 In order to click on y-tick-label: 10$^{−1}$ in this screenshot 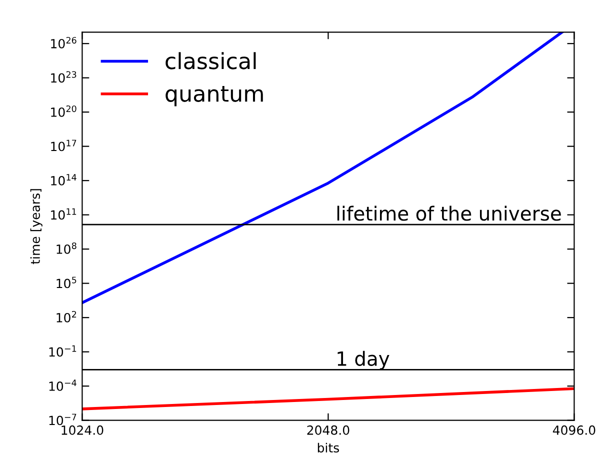, I will do `click(62, 351)`.